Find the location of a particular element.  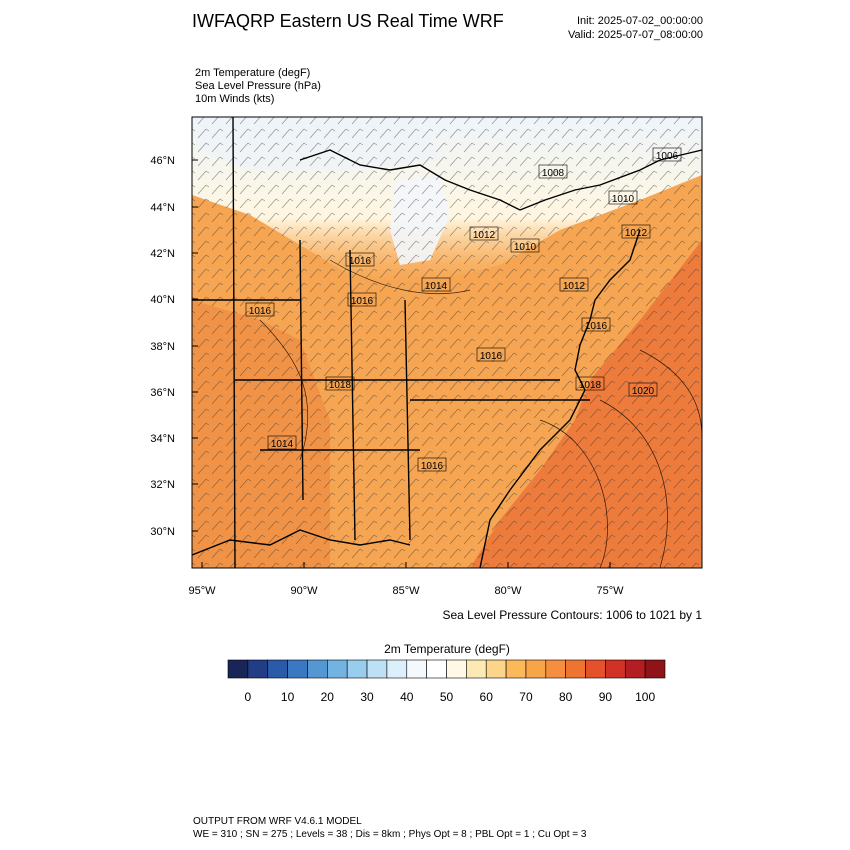

lat-label: 30°N is located at coordinates (162, 532).